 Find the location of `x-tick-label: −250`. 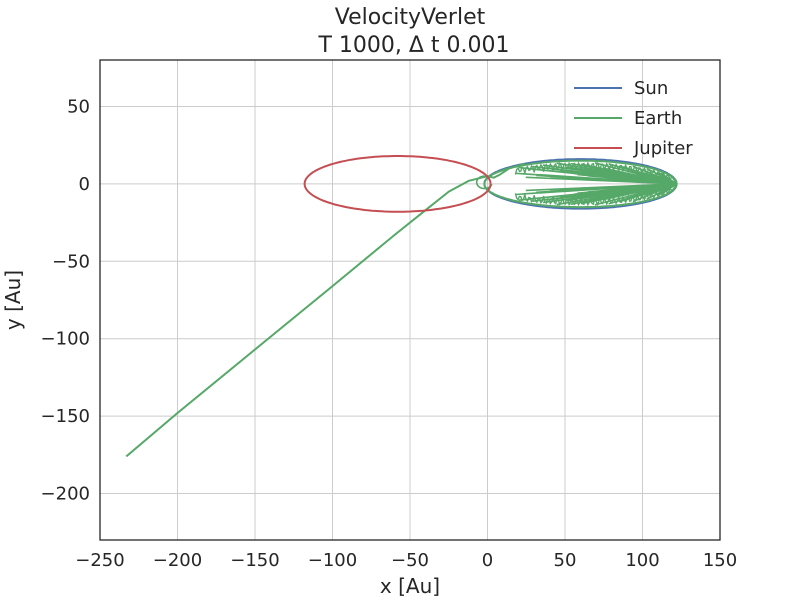

x-tick-label: −250 is located at coordinates (99, 560).